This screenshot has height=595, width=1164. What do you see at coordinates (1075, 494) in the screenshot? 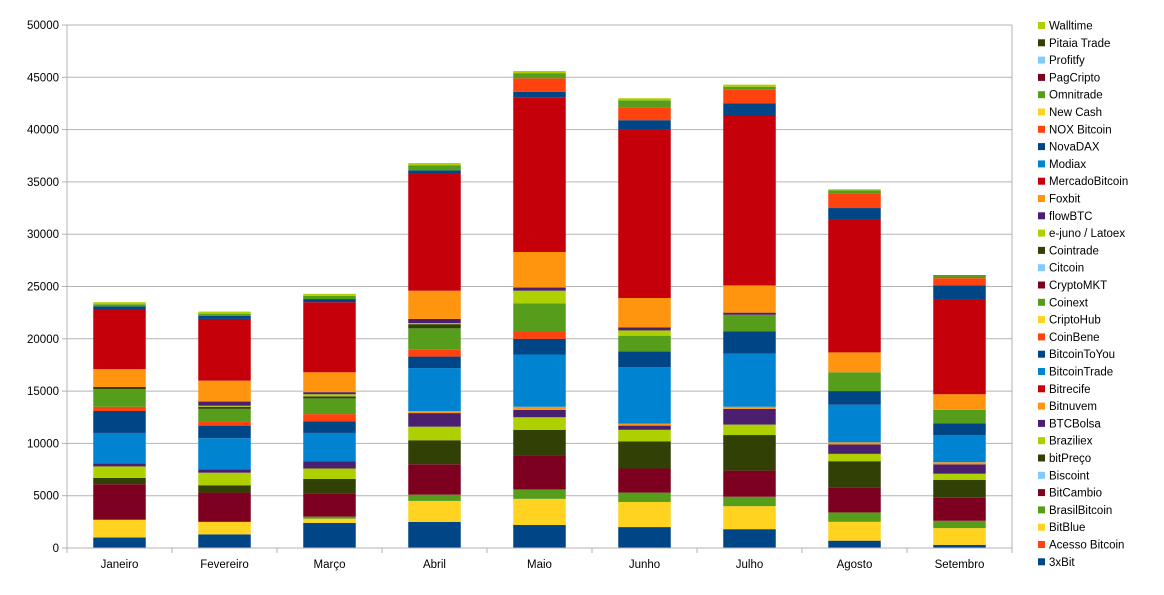
I see `legend-label: BitCambio` at bounding box center [1075, 494].